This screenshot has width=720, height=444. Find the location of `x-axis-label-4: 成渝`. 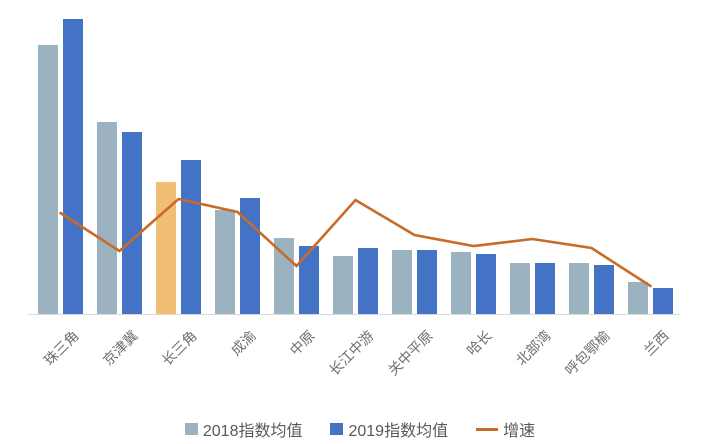

x-axis-label-4: 成渝 is located at coordinates (243, 343).